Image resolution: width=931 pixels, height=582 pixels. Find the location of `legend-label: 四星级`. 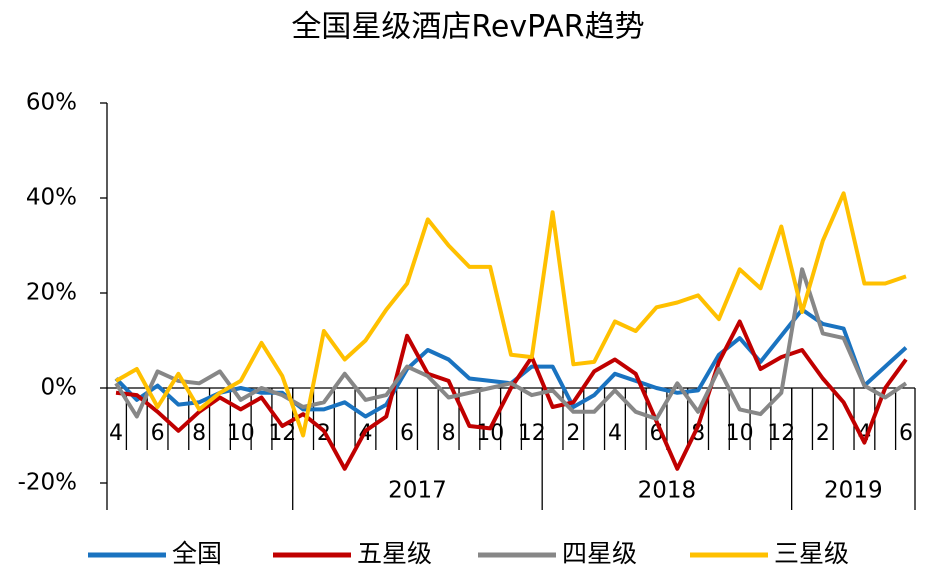

legend-label: 四星级 is located at coordinates (599, 553).